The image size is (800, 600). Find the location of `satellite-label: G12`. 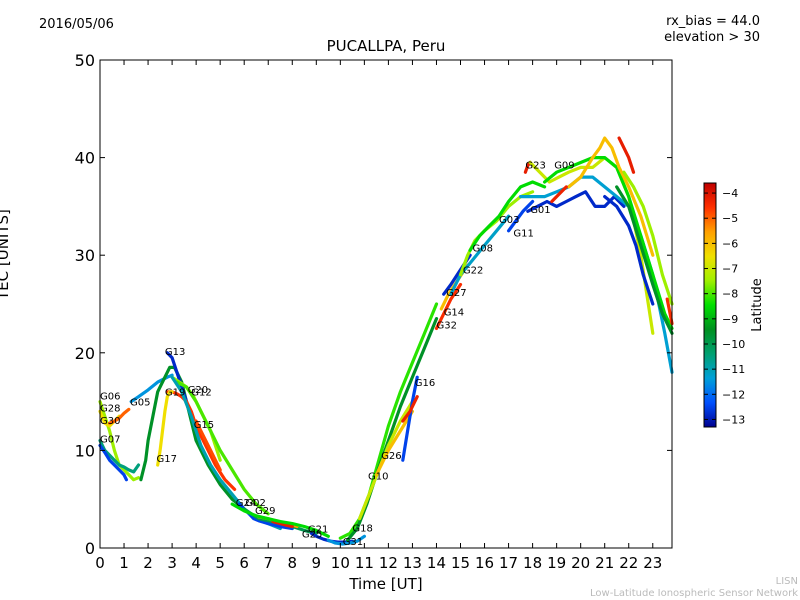

satellite-label: G12 is located at coordinates (201, 393).